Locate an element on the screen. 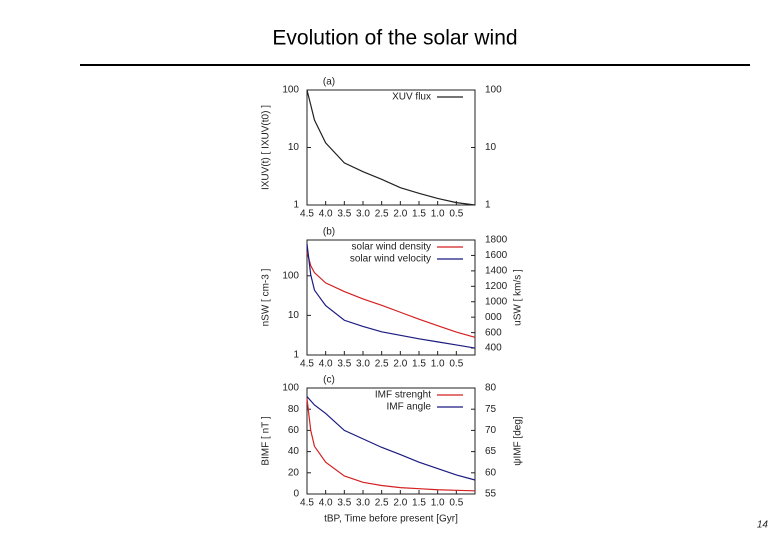 This screenshot has height=545, width=780. y2-tick-label: 65 is located at coordinates (491, 451).